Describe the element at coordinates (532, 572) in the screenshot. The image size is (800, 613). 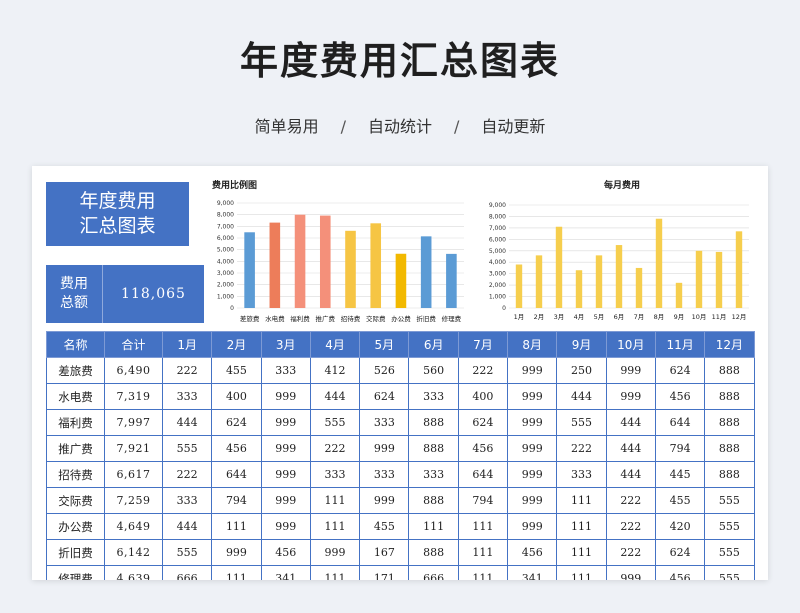
I see `month-value-cell: 341` at that location.